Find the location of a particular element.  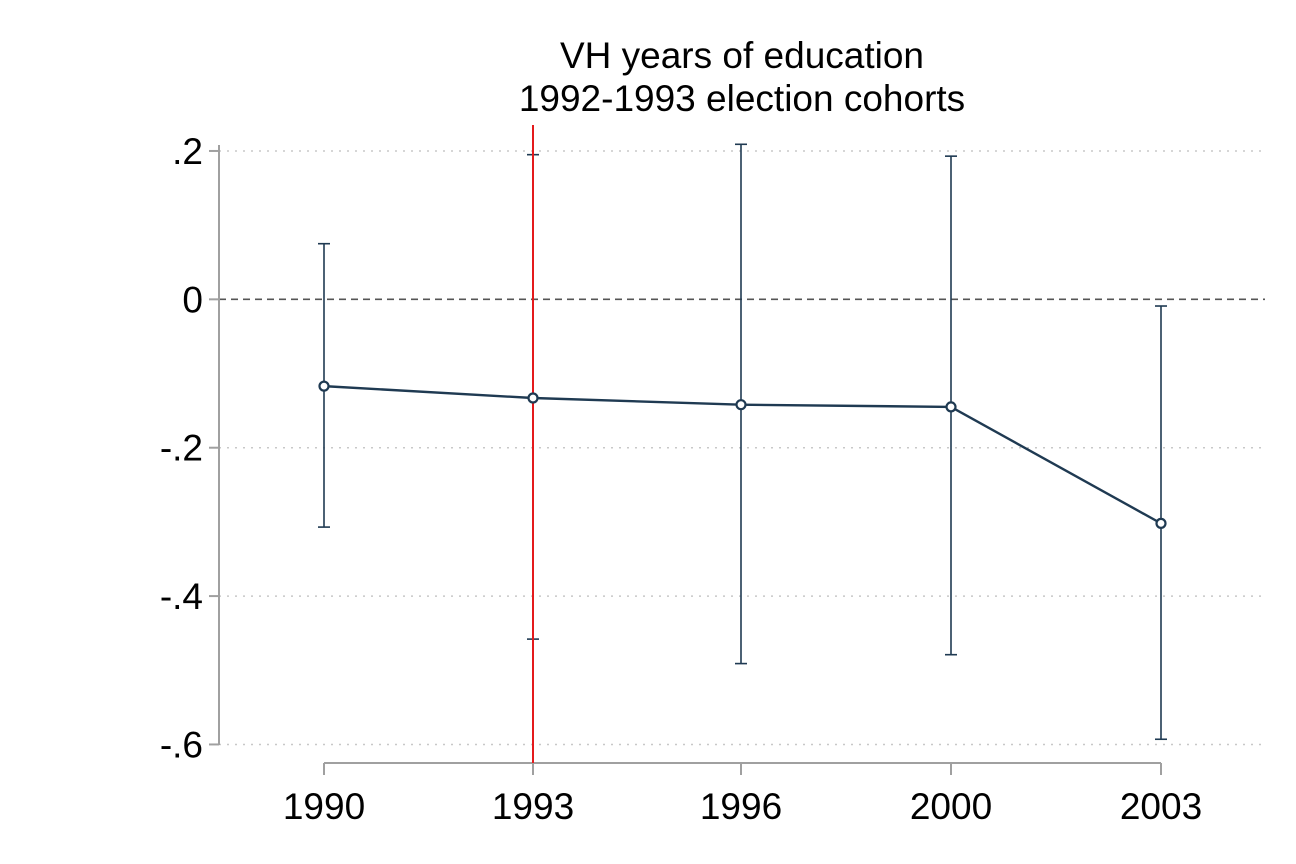

chart-title-line-1: VH years of education is located at coordinates (742, 55).